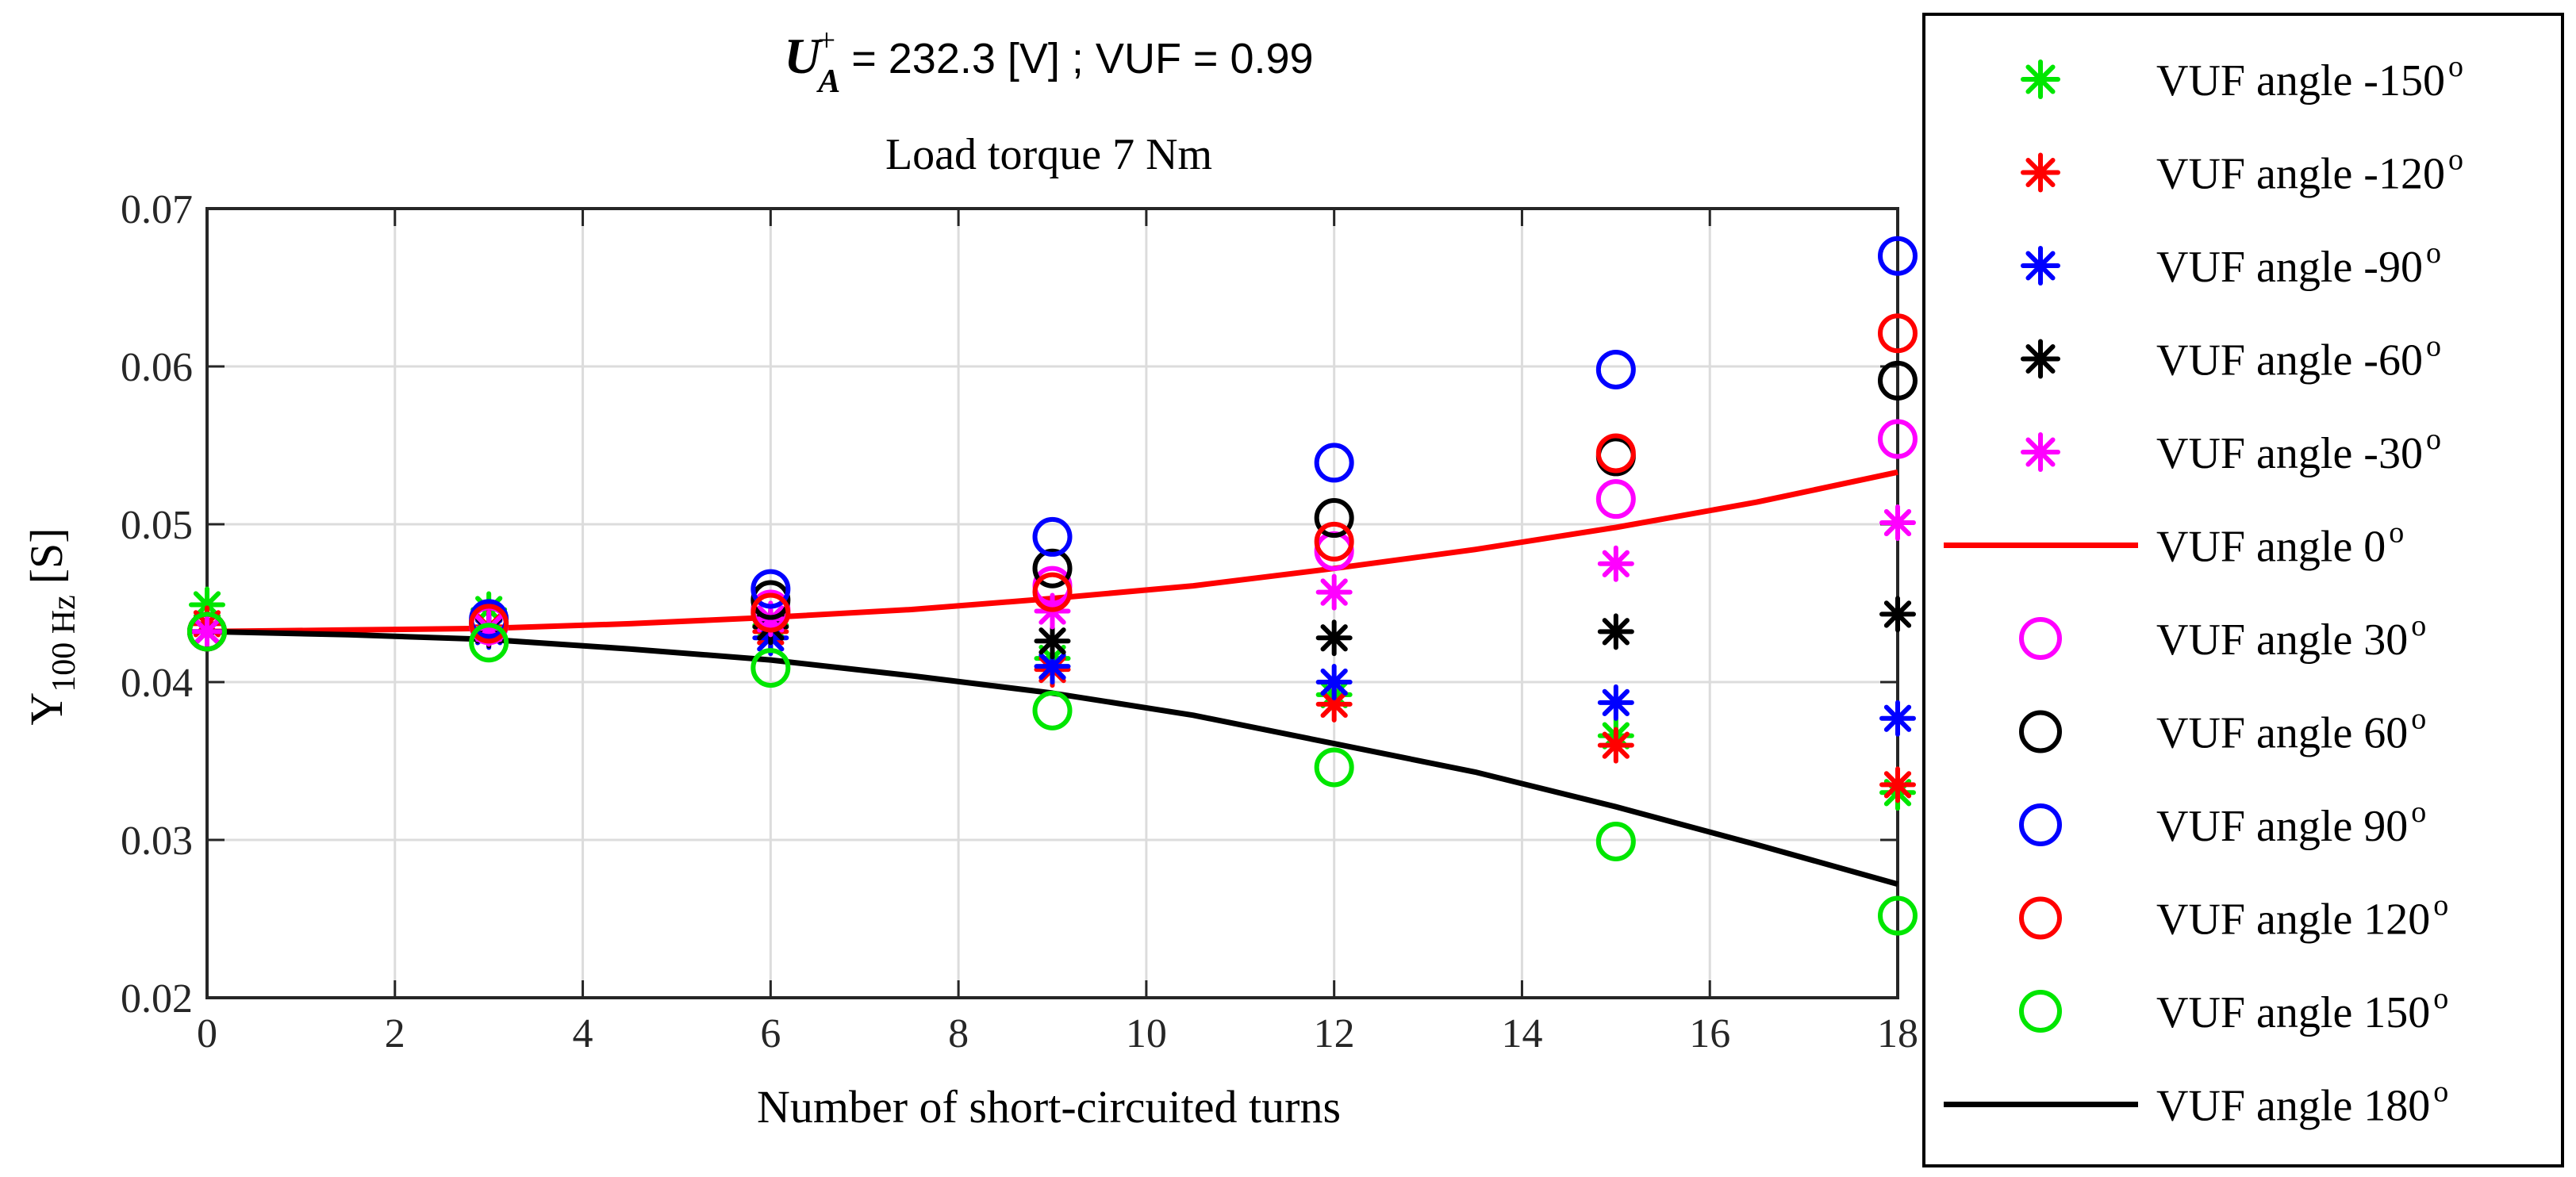  What do you see at coordinates (46, 709) in the screenshot?
I see `y-label-main: Y` at bounding box center [46, 709].